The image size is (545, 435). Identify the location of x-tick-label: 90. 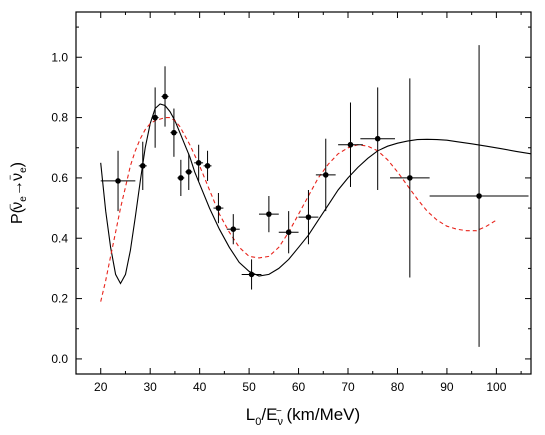
(447, 387).